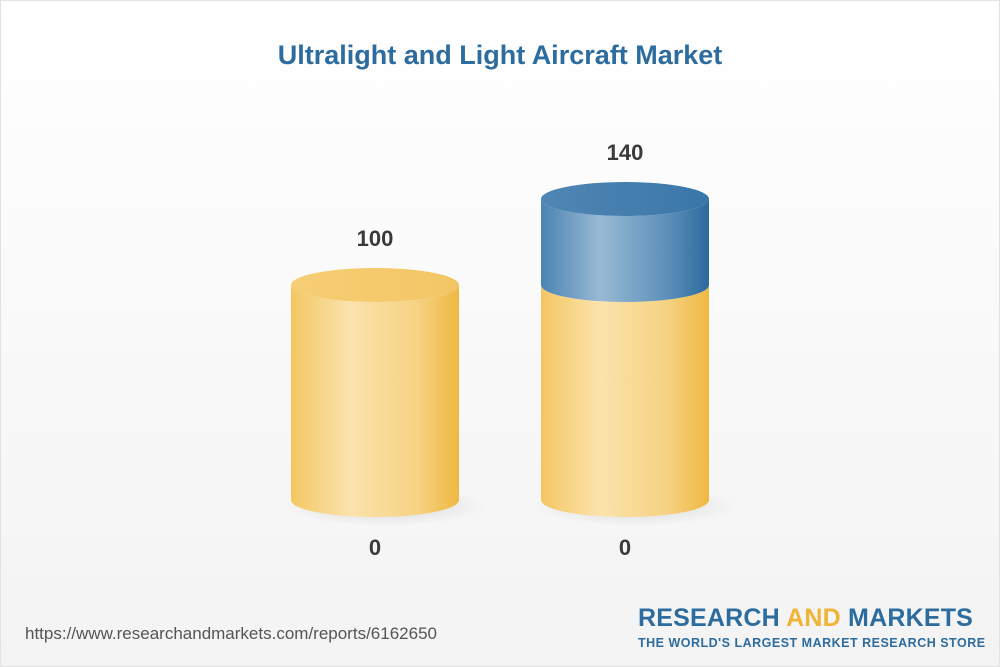  I want to click on brand-name: RESEARCH AND MARKETS, so click(808, 618).